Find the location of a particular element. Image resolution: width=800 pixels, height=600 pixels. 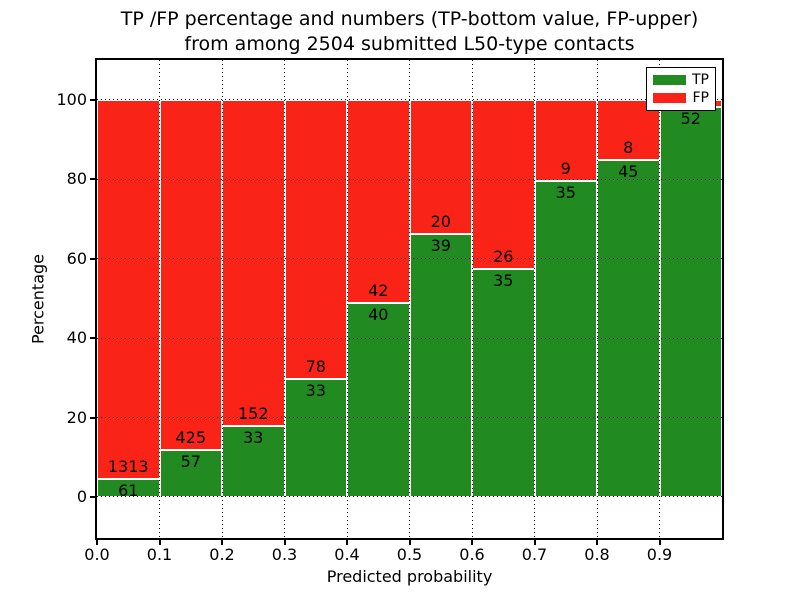

fp-legend-swatch is located at coordinates (669, 97).